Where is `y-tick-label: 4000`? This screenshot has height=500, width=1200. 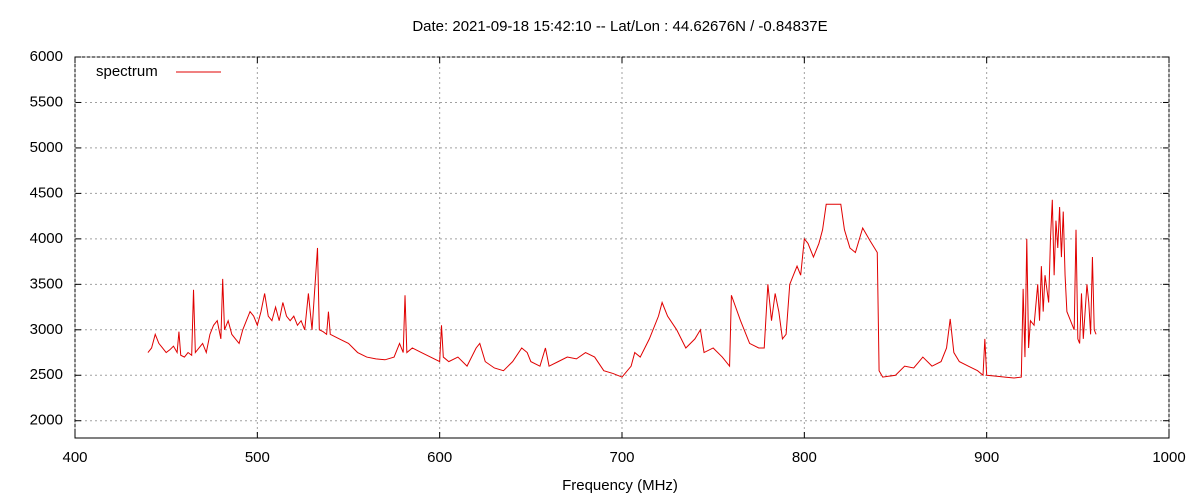 y-tick-label: 4000 is located at coordinates (46, 238).